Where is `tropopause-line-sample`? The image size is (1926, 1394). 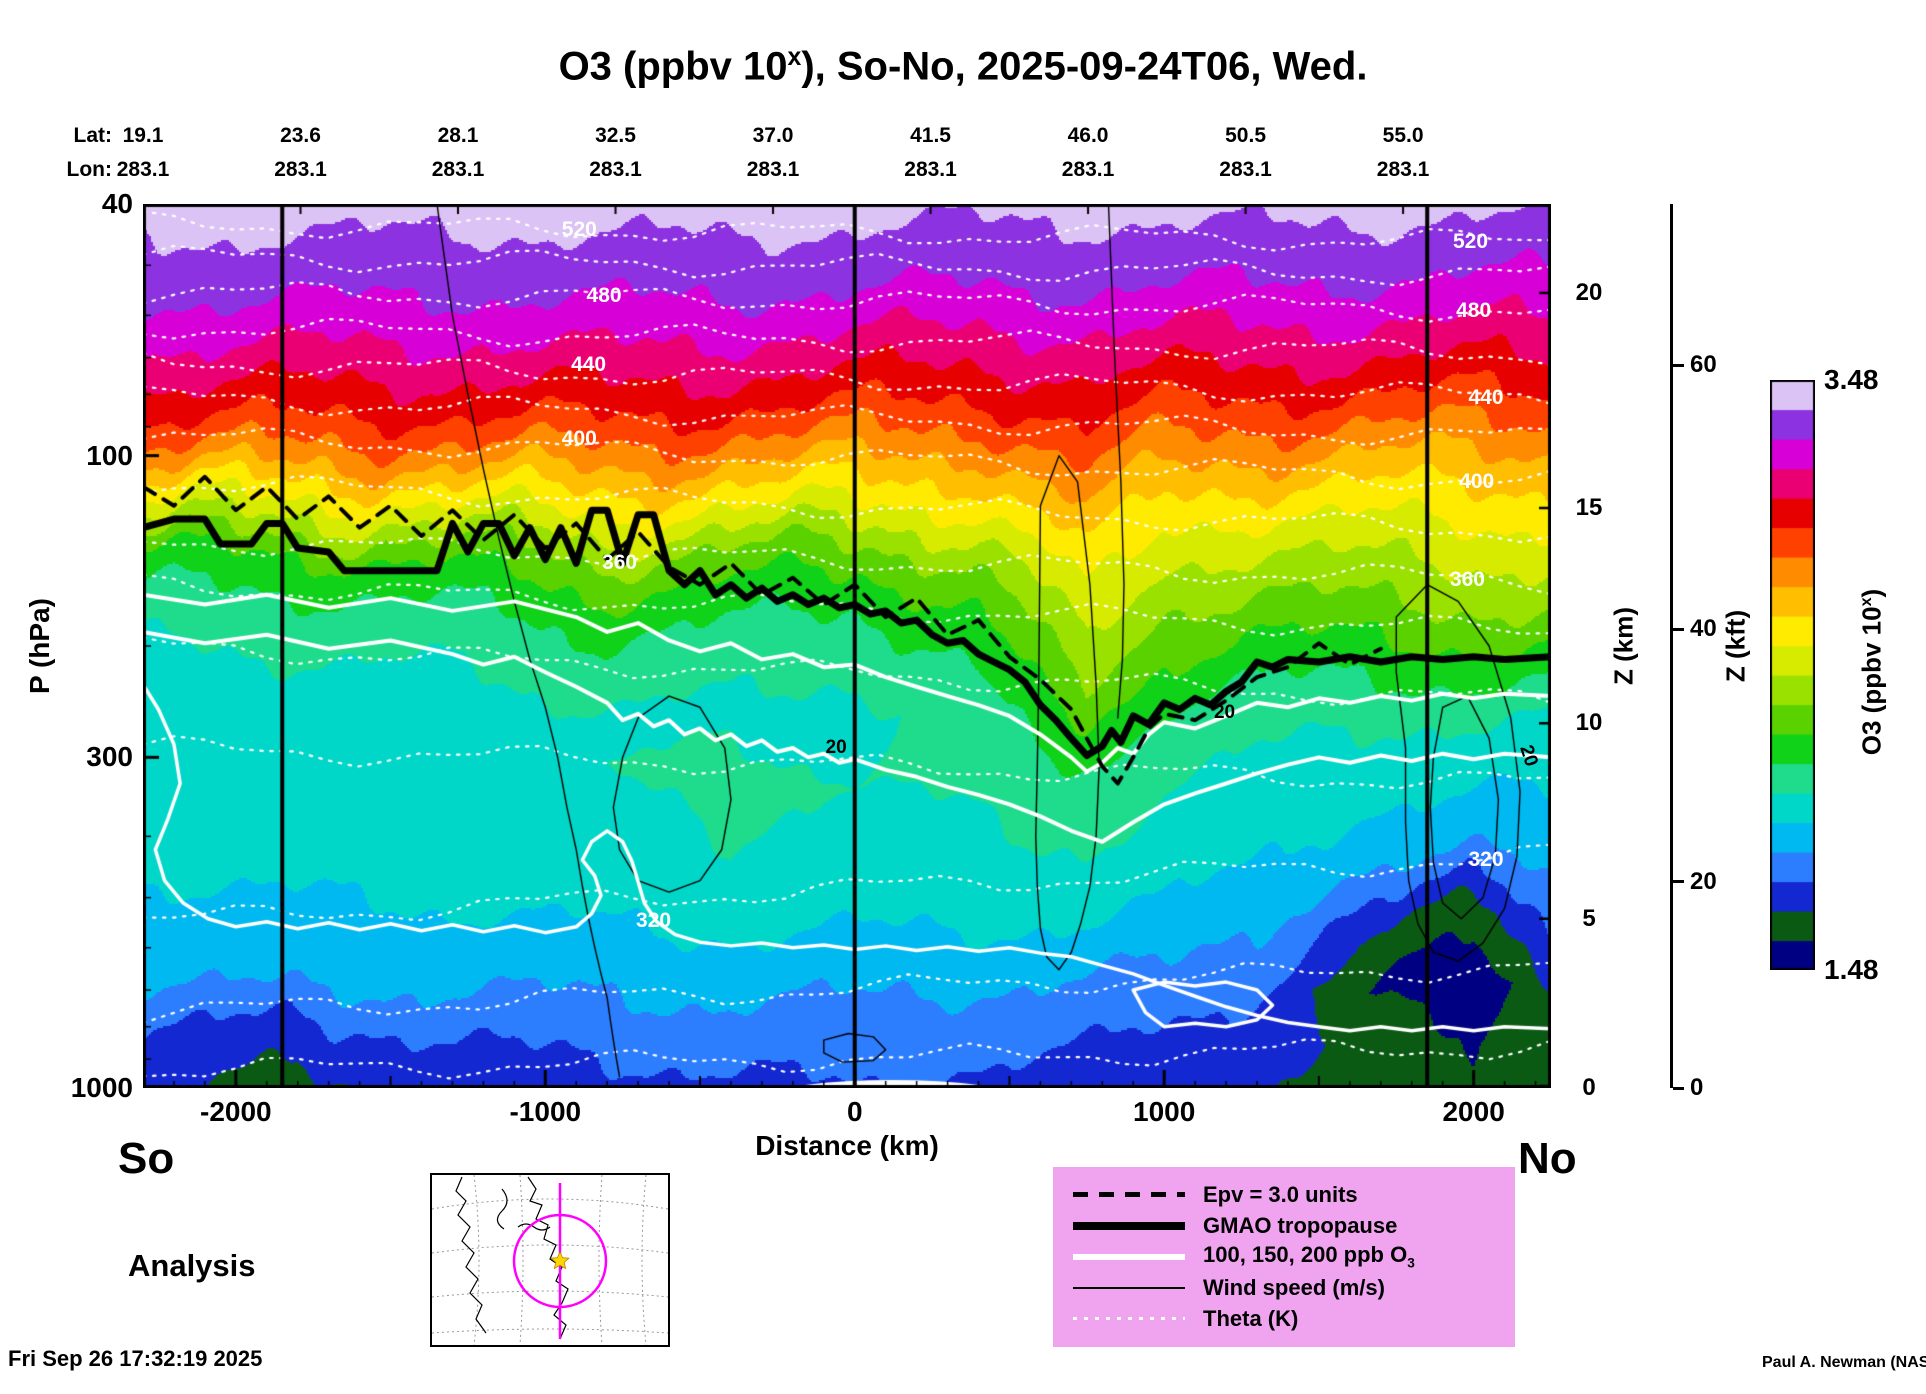 tropopause-line-sample is located at coordinates (1129, 1225).